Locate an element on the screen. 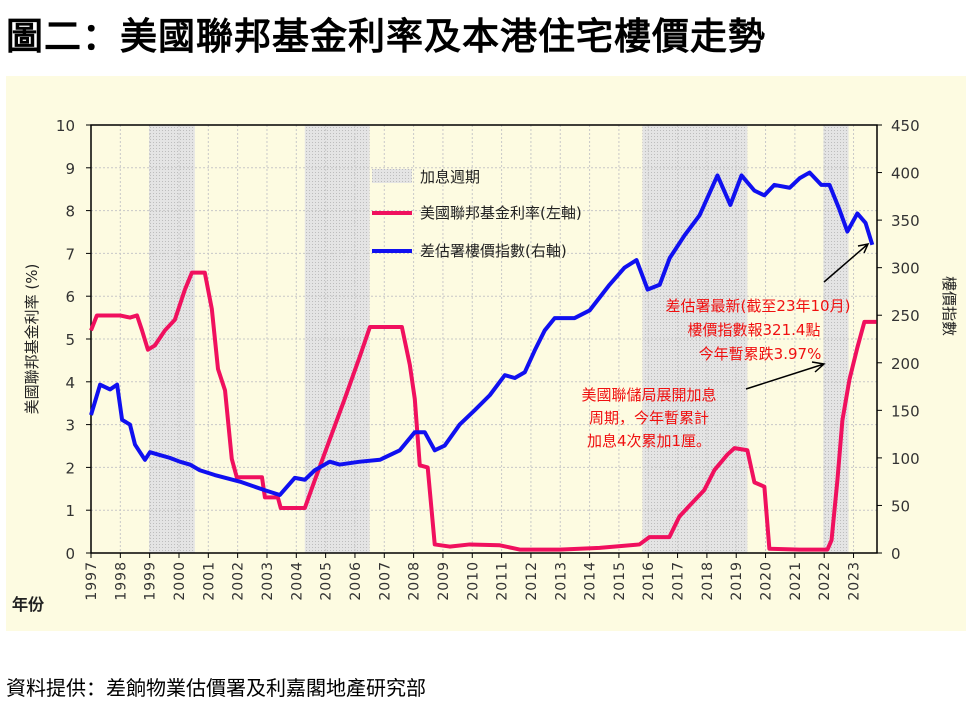 The width and height of the screenshot is (977, 701). annotation-text: 加息4次累加1厘。 is located at coordinates (649, 441).